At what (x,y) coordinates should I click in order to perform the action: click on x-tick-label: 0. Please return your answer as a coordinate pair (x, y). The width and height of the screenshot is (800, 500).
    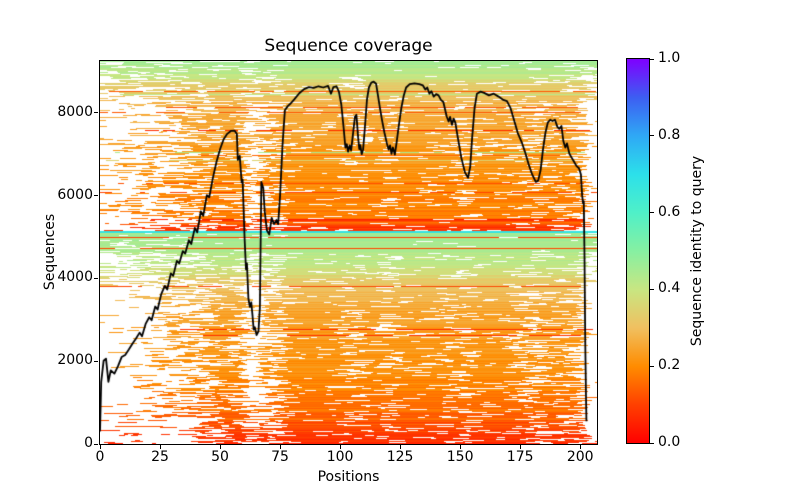
    Looking at the image, I should click on (100, 457).